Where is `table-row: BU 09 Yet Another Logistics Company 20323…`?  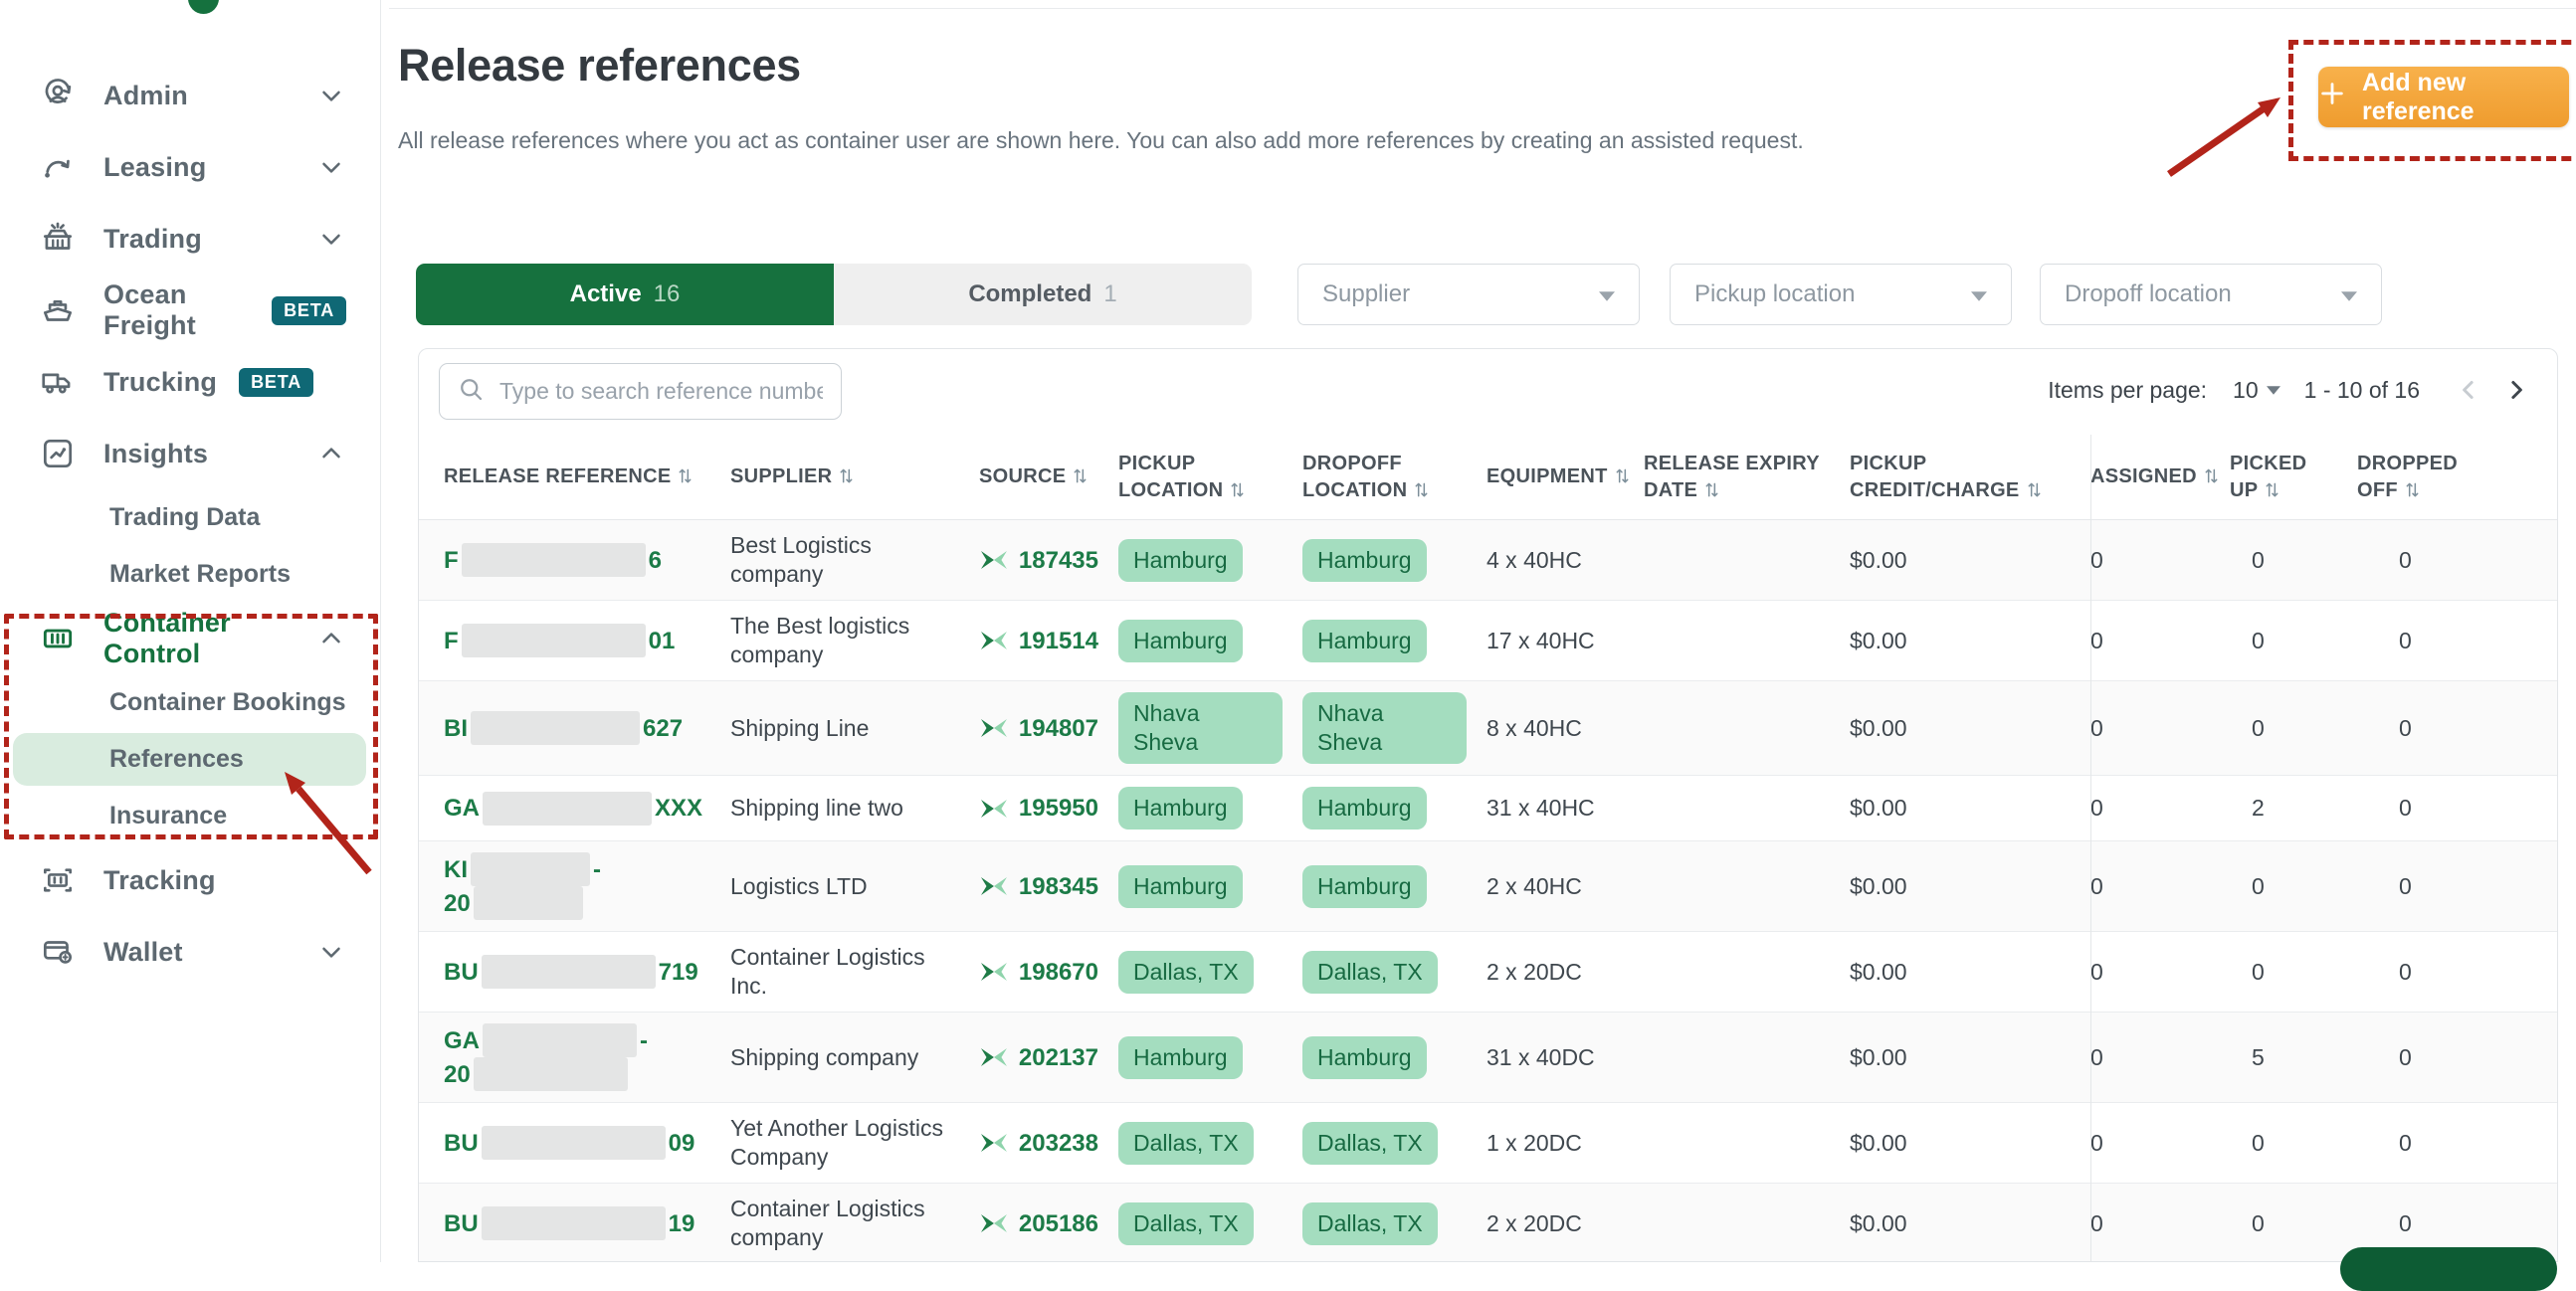
table-row: BU 09 Yet Another Logistics Company 20323… is located at coordinates (1488, 1142).